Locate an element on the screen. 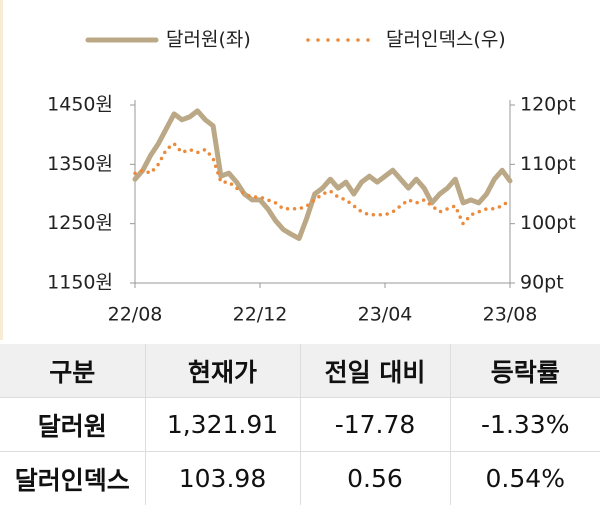 This screenshot has width=600, height=505. cell: 1,321.91 is located at coordinates (222, 425).